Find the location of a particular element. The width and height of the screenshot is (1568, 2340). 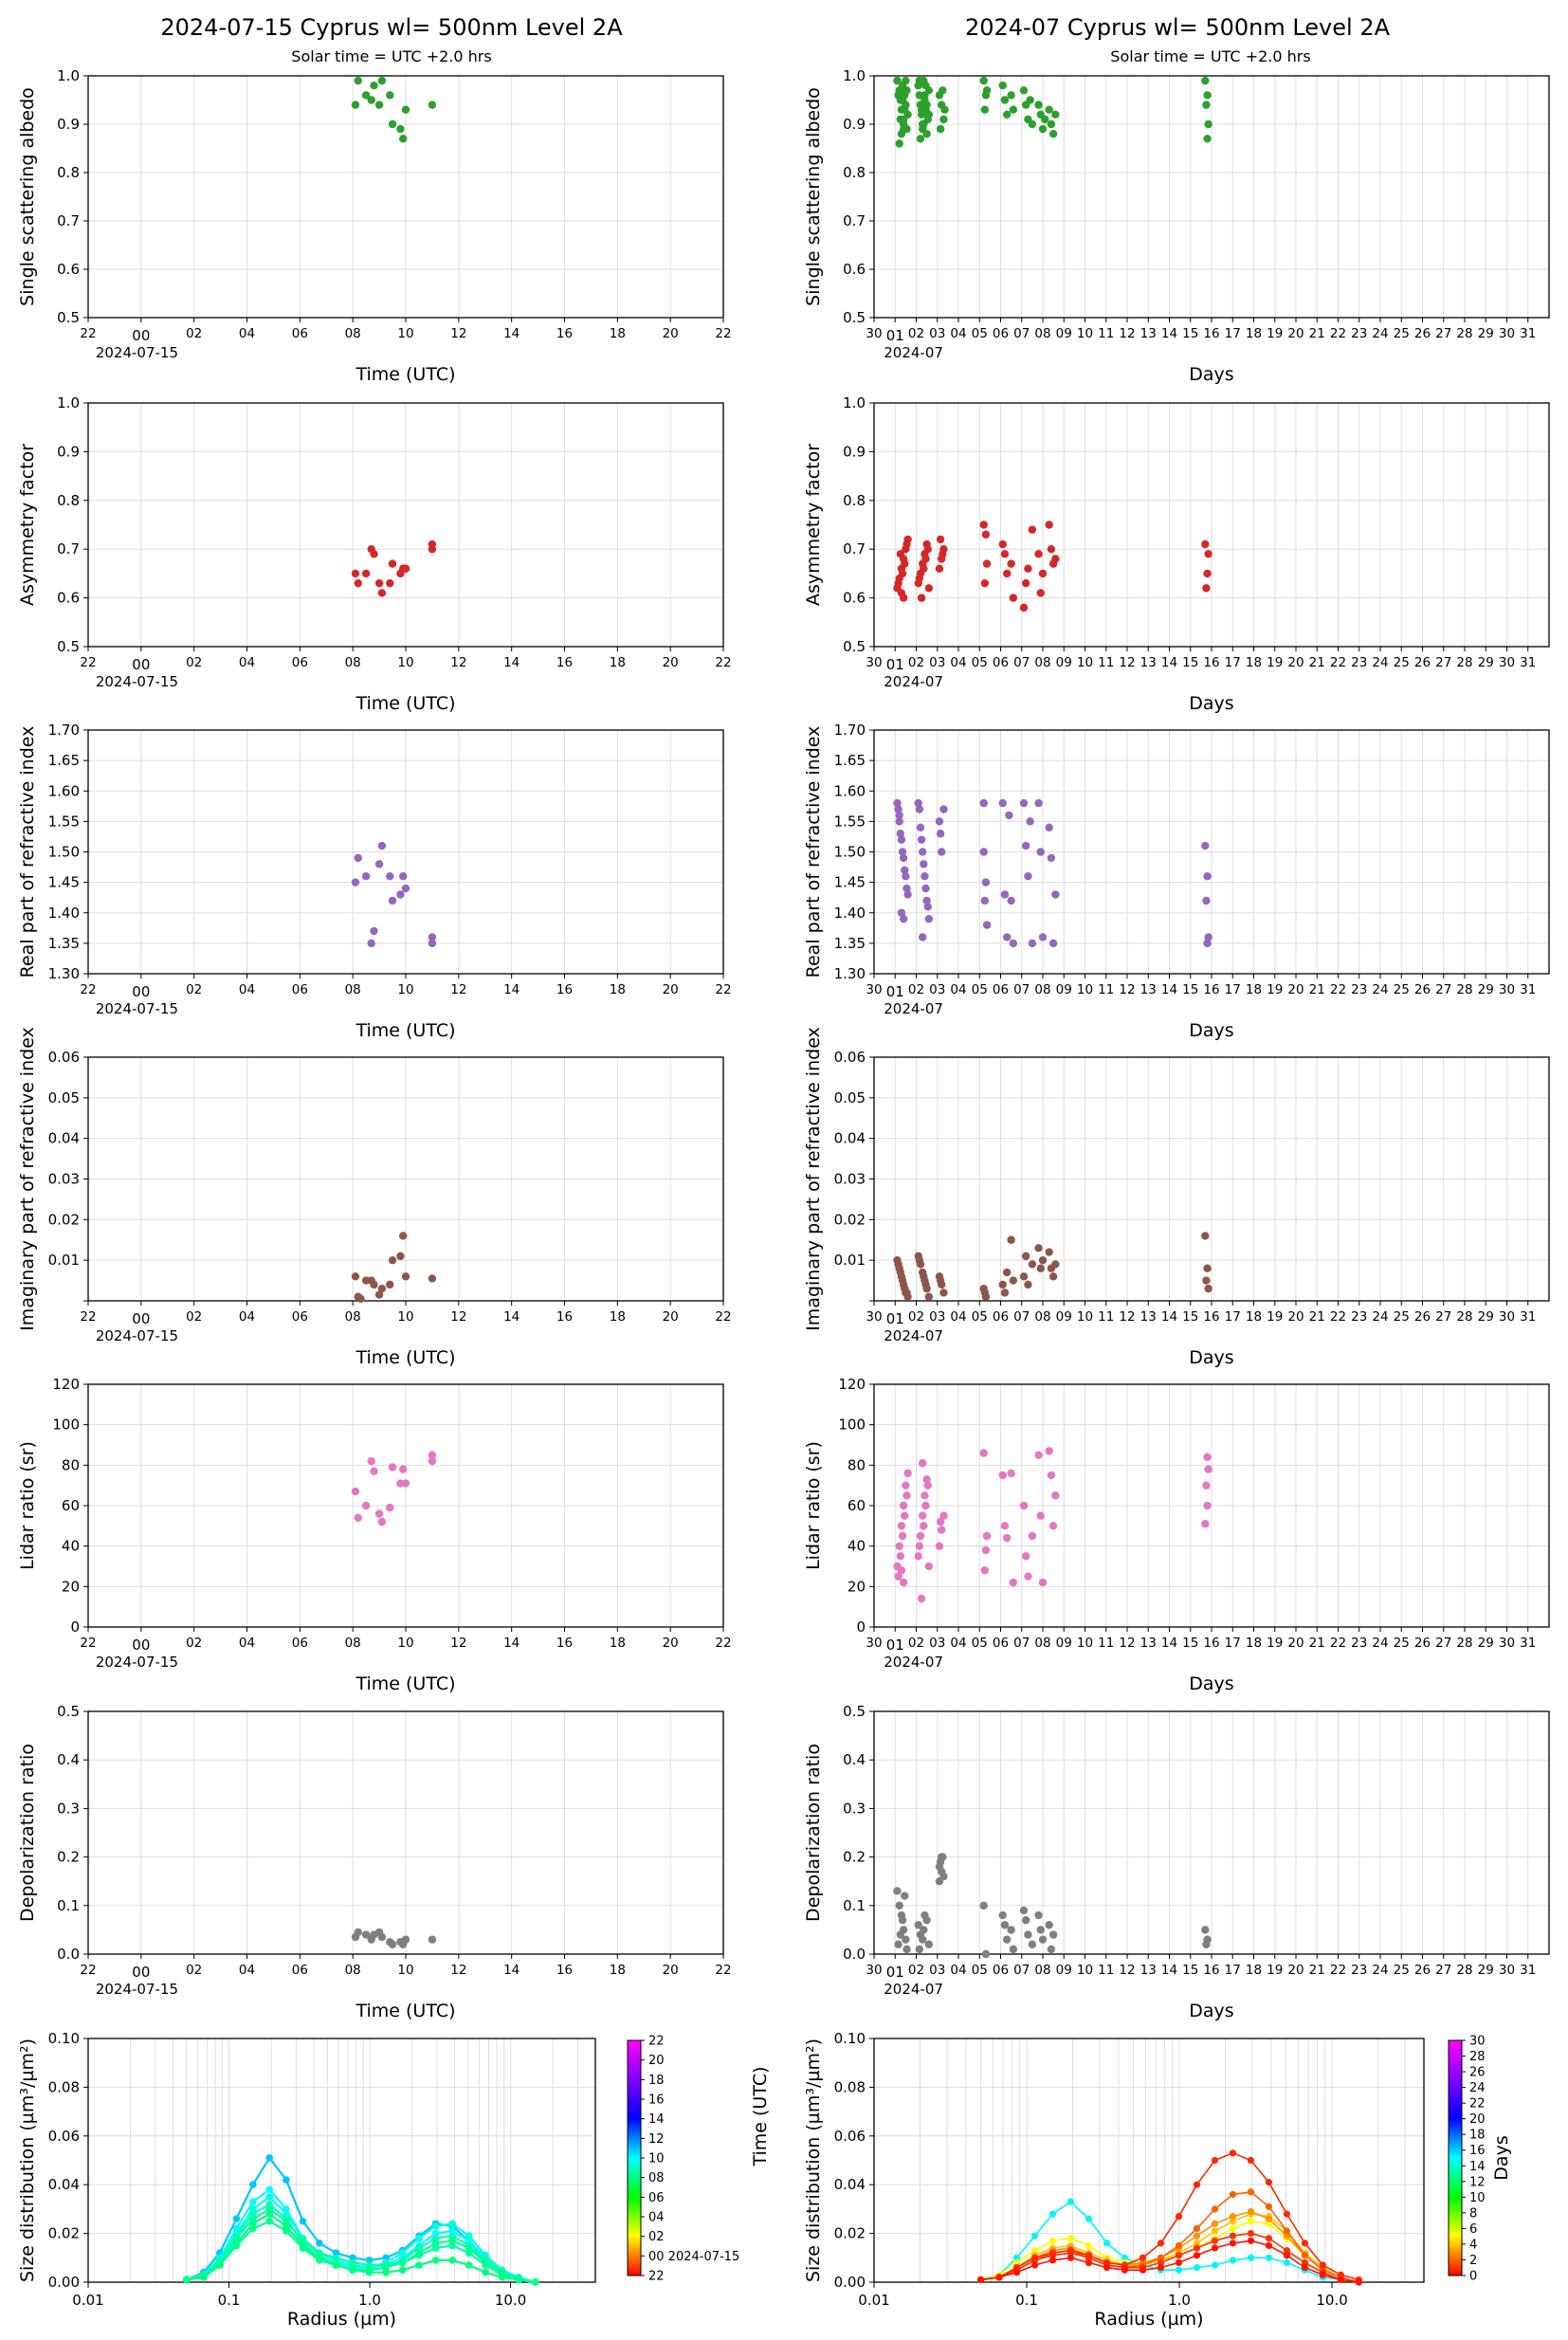

real-day-ytick-label: 1.60 is located at coordinates (64, 790).